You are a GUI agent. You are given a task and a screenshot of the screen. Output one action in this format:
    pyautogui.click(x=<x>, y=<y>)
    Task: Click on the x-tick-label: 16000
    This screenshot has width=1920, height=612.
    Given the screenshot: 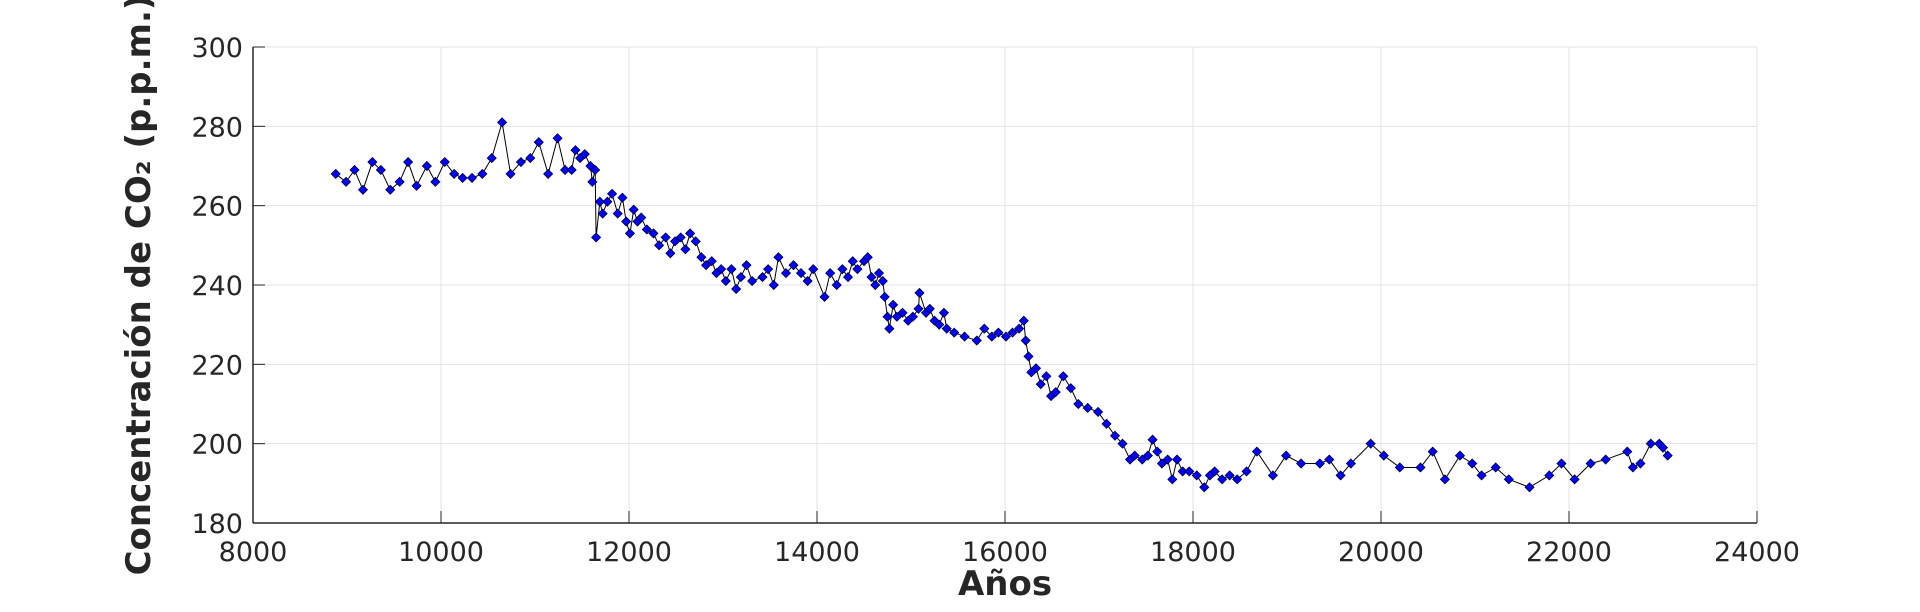 What is the action you would take?
    pyautogui.click(x=1005, y=552)
    